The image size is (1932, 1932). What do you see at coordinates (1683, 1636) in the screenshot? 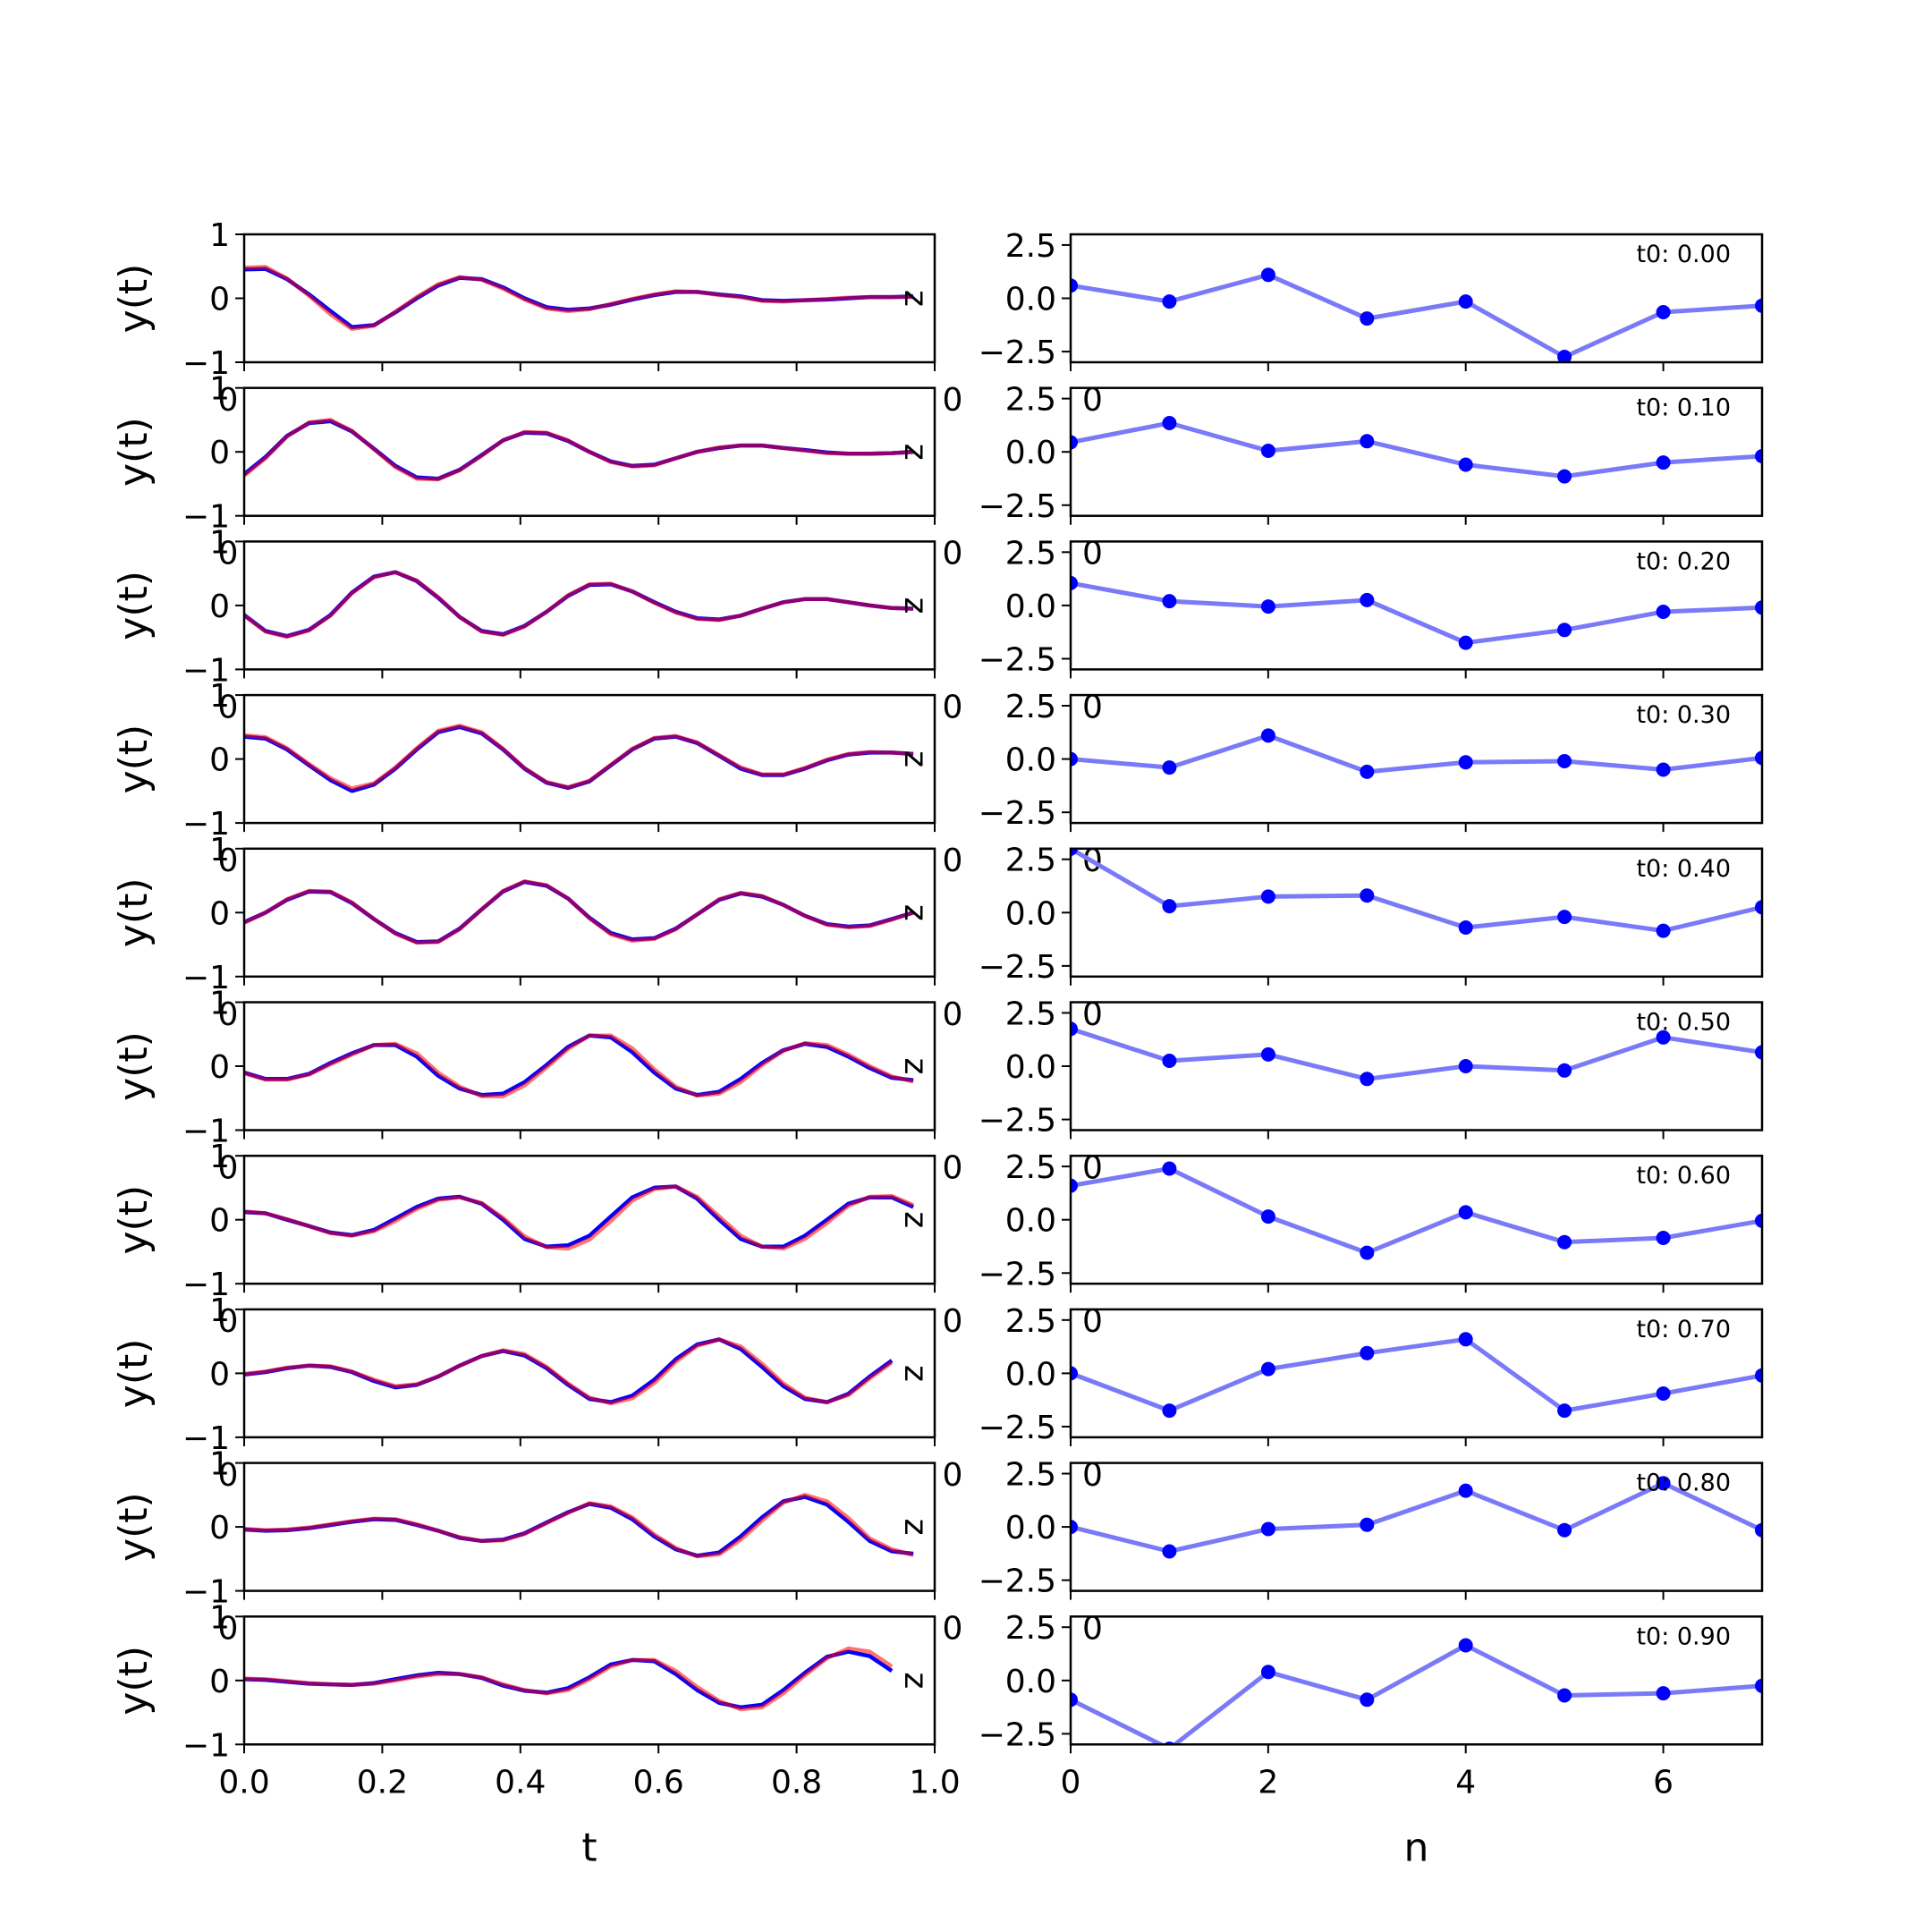
I see `panel-annotation: t0: 0.90` at bounding box center [1683, 1636].